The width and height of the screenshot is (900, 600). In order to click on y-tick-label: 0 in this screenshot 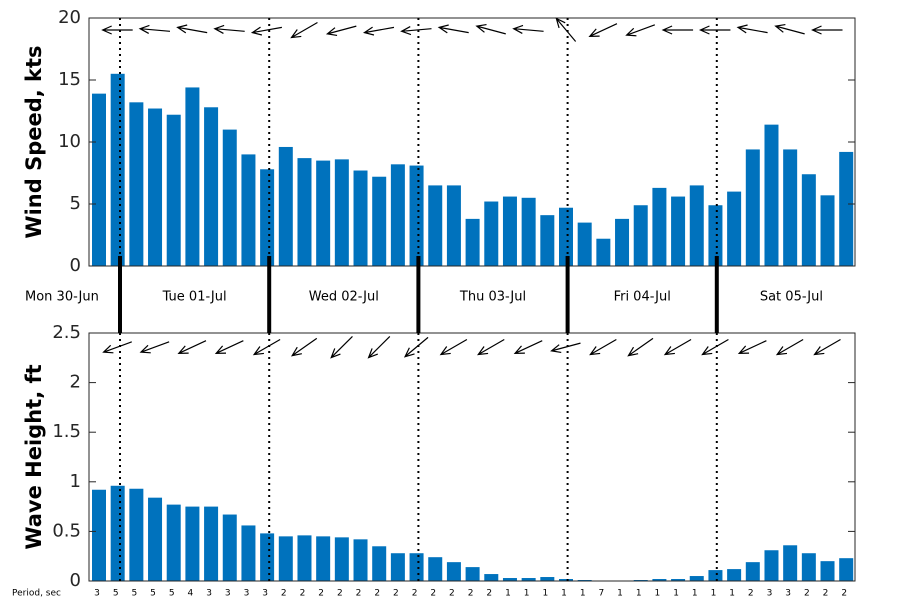, I will do `click(75, 265)`.